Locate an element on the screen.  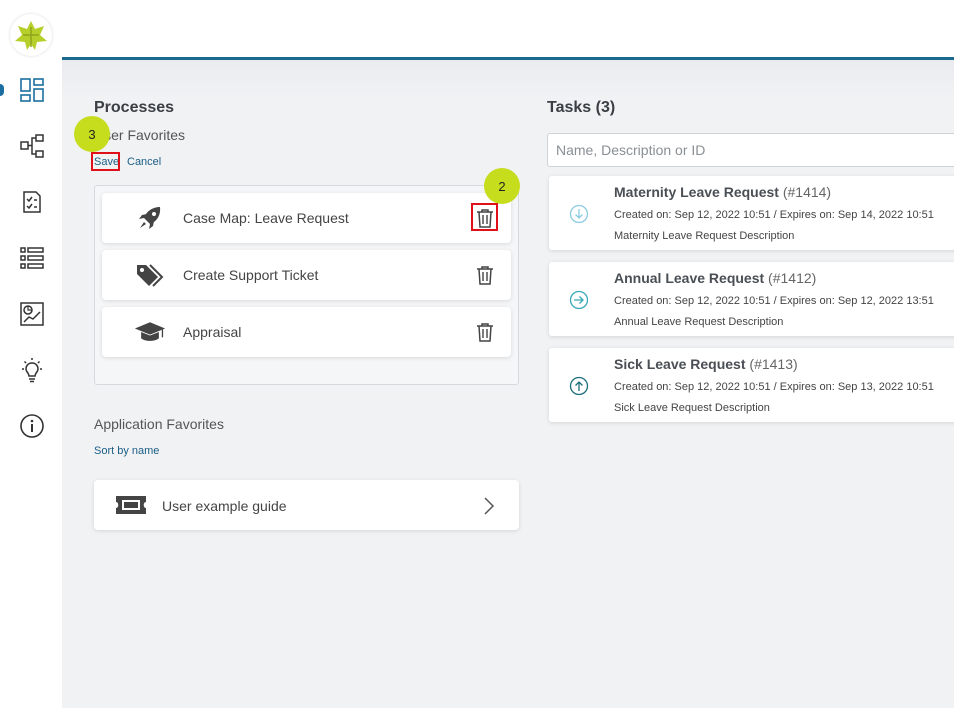
graduation-cap-icon is located at coordinates (150, 332).